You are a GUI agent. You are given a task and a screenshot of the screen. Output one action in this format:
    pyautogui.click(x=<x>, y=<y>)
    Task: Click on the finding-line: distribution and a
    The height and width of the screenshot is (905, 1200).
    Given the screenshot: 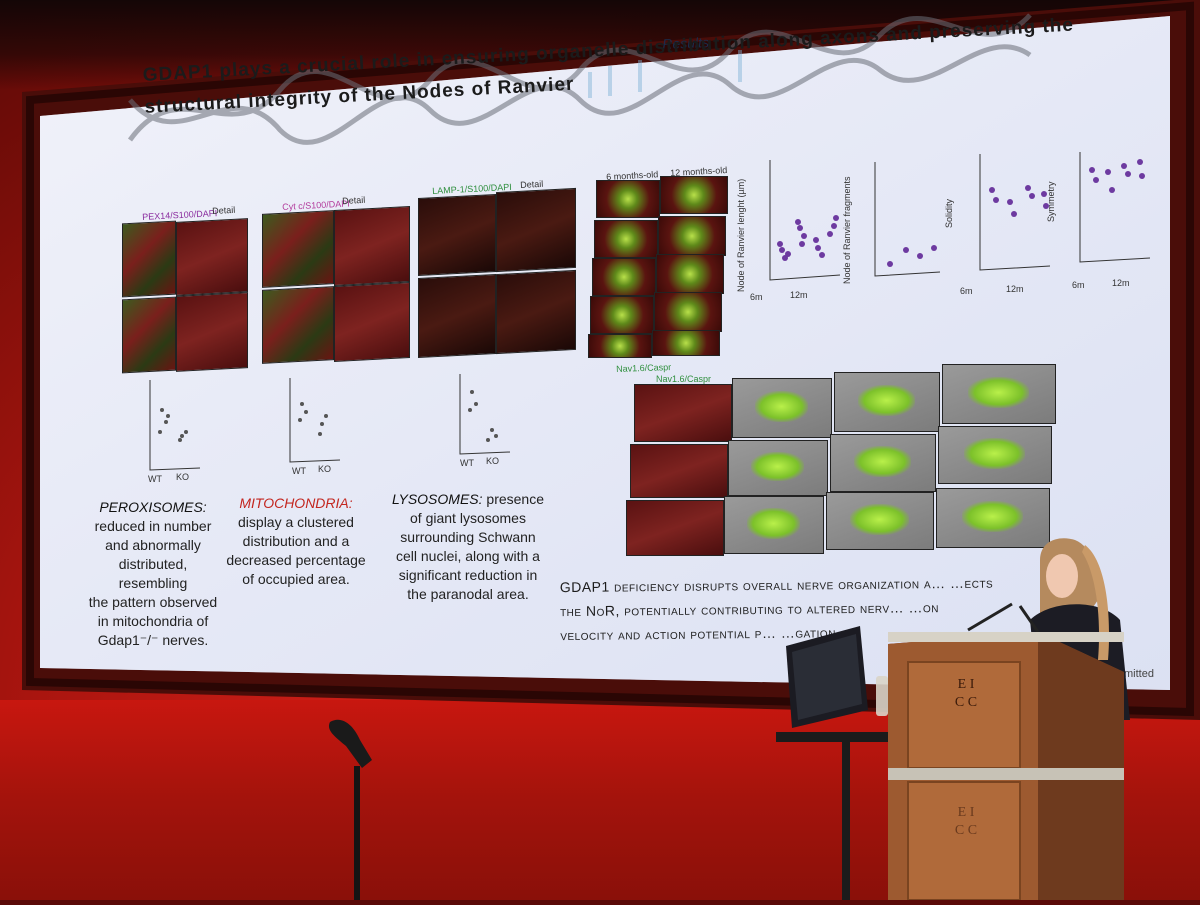 What is the action you would take?
    pyautogui.click(x=296, y=541)
    